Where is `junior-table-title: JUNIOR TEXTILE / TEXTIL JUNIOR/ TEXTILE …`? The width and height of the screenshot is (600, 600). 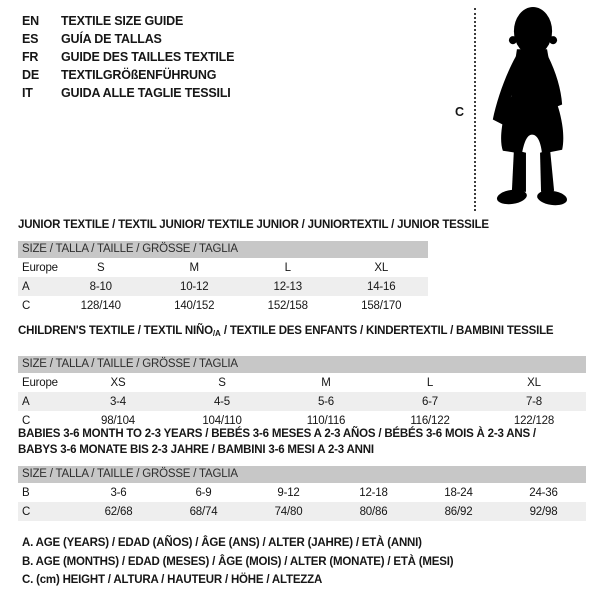 junior-table-title: JUNIOR TEXTILE / TEXTIL JUNIOR/ TEXTILE … is located at coordinates (253, 225).